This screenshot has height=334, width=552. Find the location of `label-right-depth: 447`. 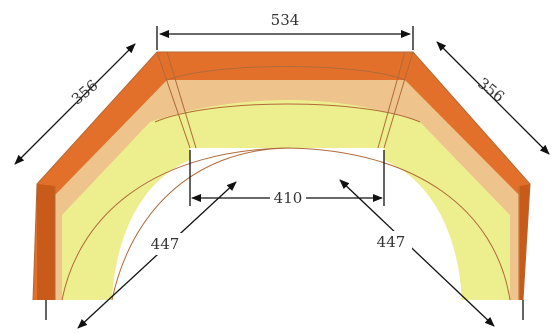

label-right-depth: 447 is located at coordinates (391, 242).